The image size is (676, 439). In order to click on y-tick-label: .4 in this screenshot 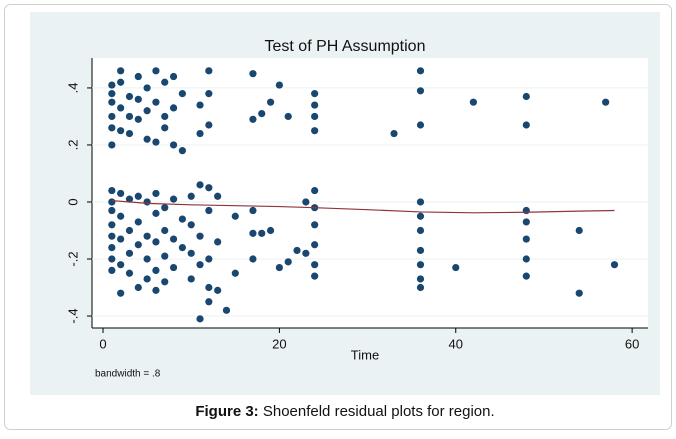, I will do `click(72, 88)`.